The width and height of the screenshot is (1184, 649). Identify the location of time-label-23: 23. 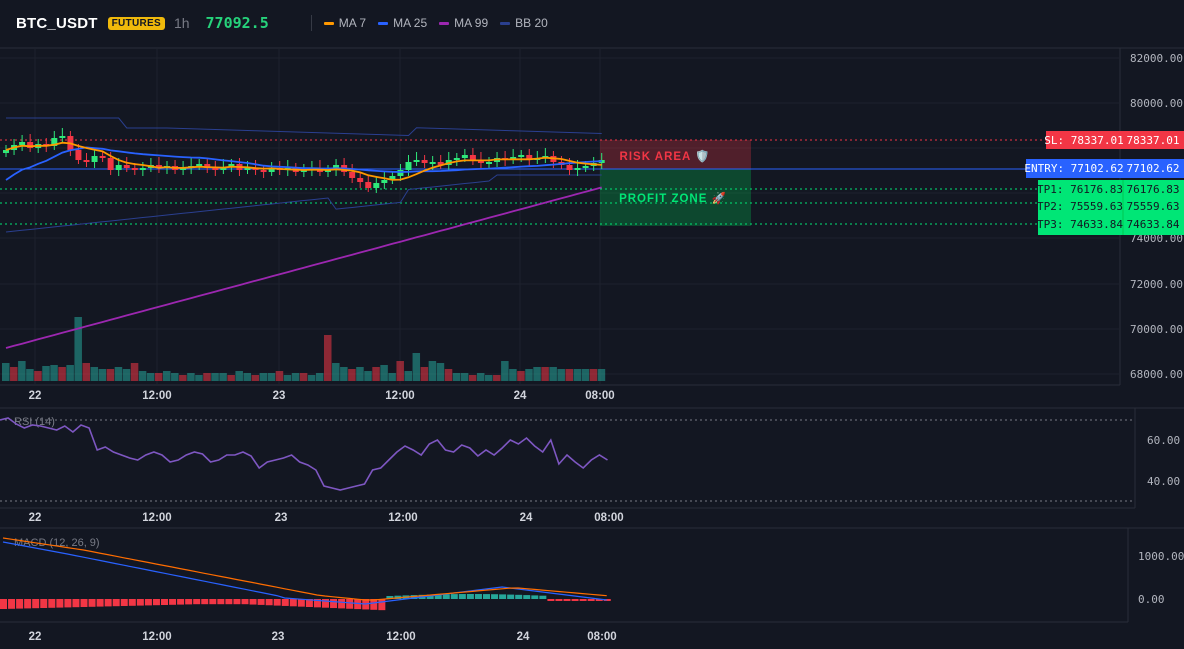
(279, 396).